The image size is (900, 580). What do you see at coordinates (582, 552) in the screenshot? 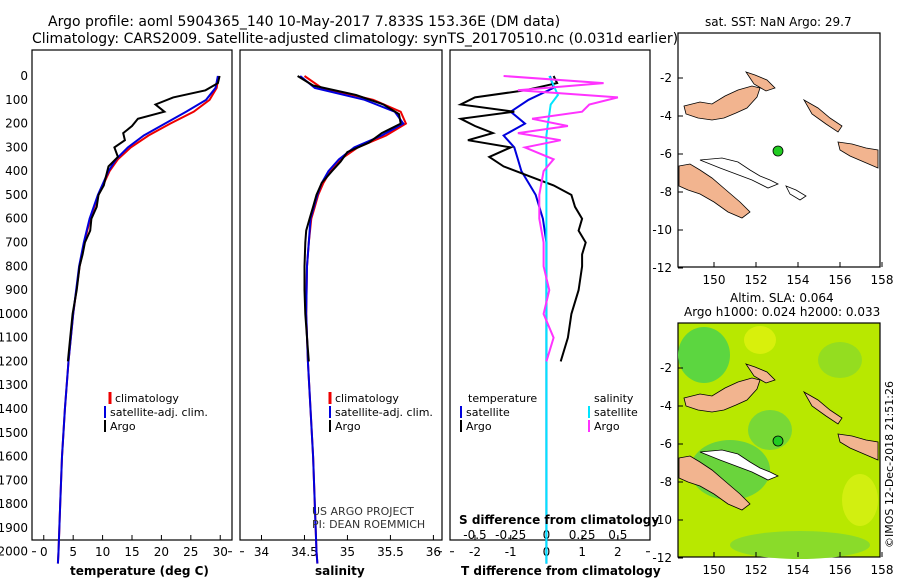
I see `x-tick-label: 1` at bounding box center [582, 552].